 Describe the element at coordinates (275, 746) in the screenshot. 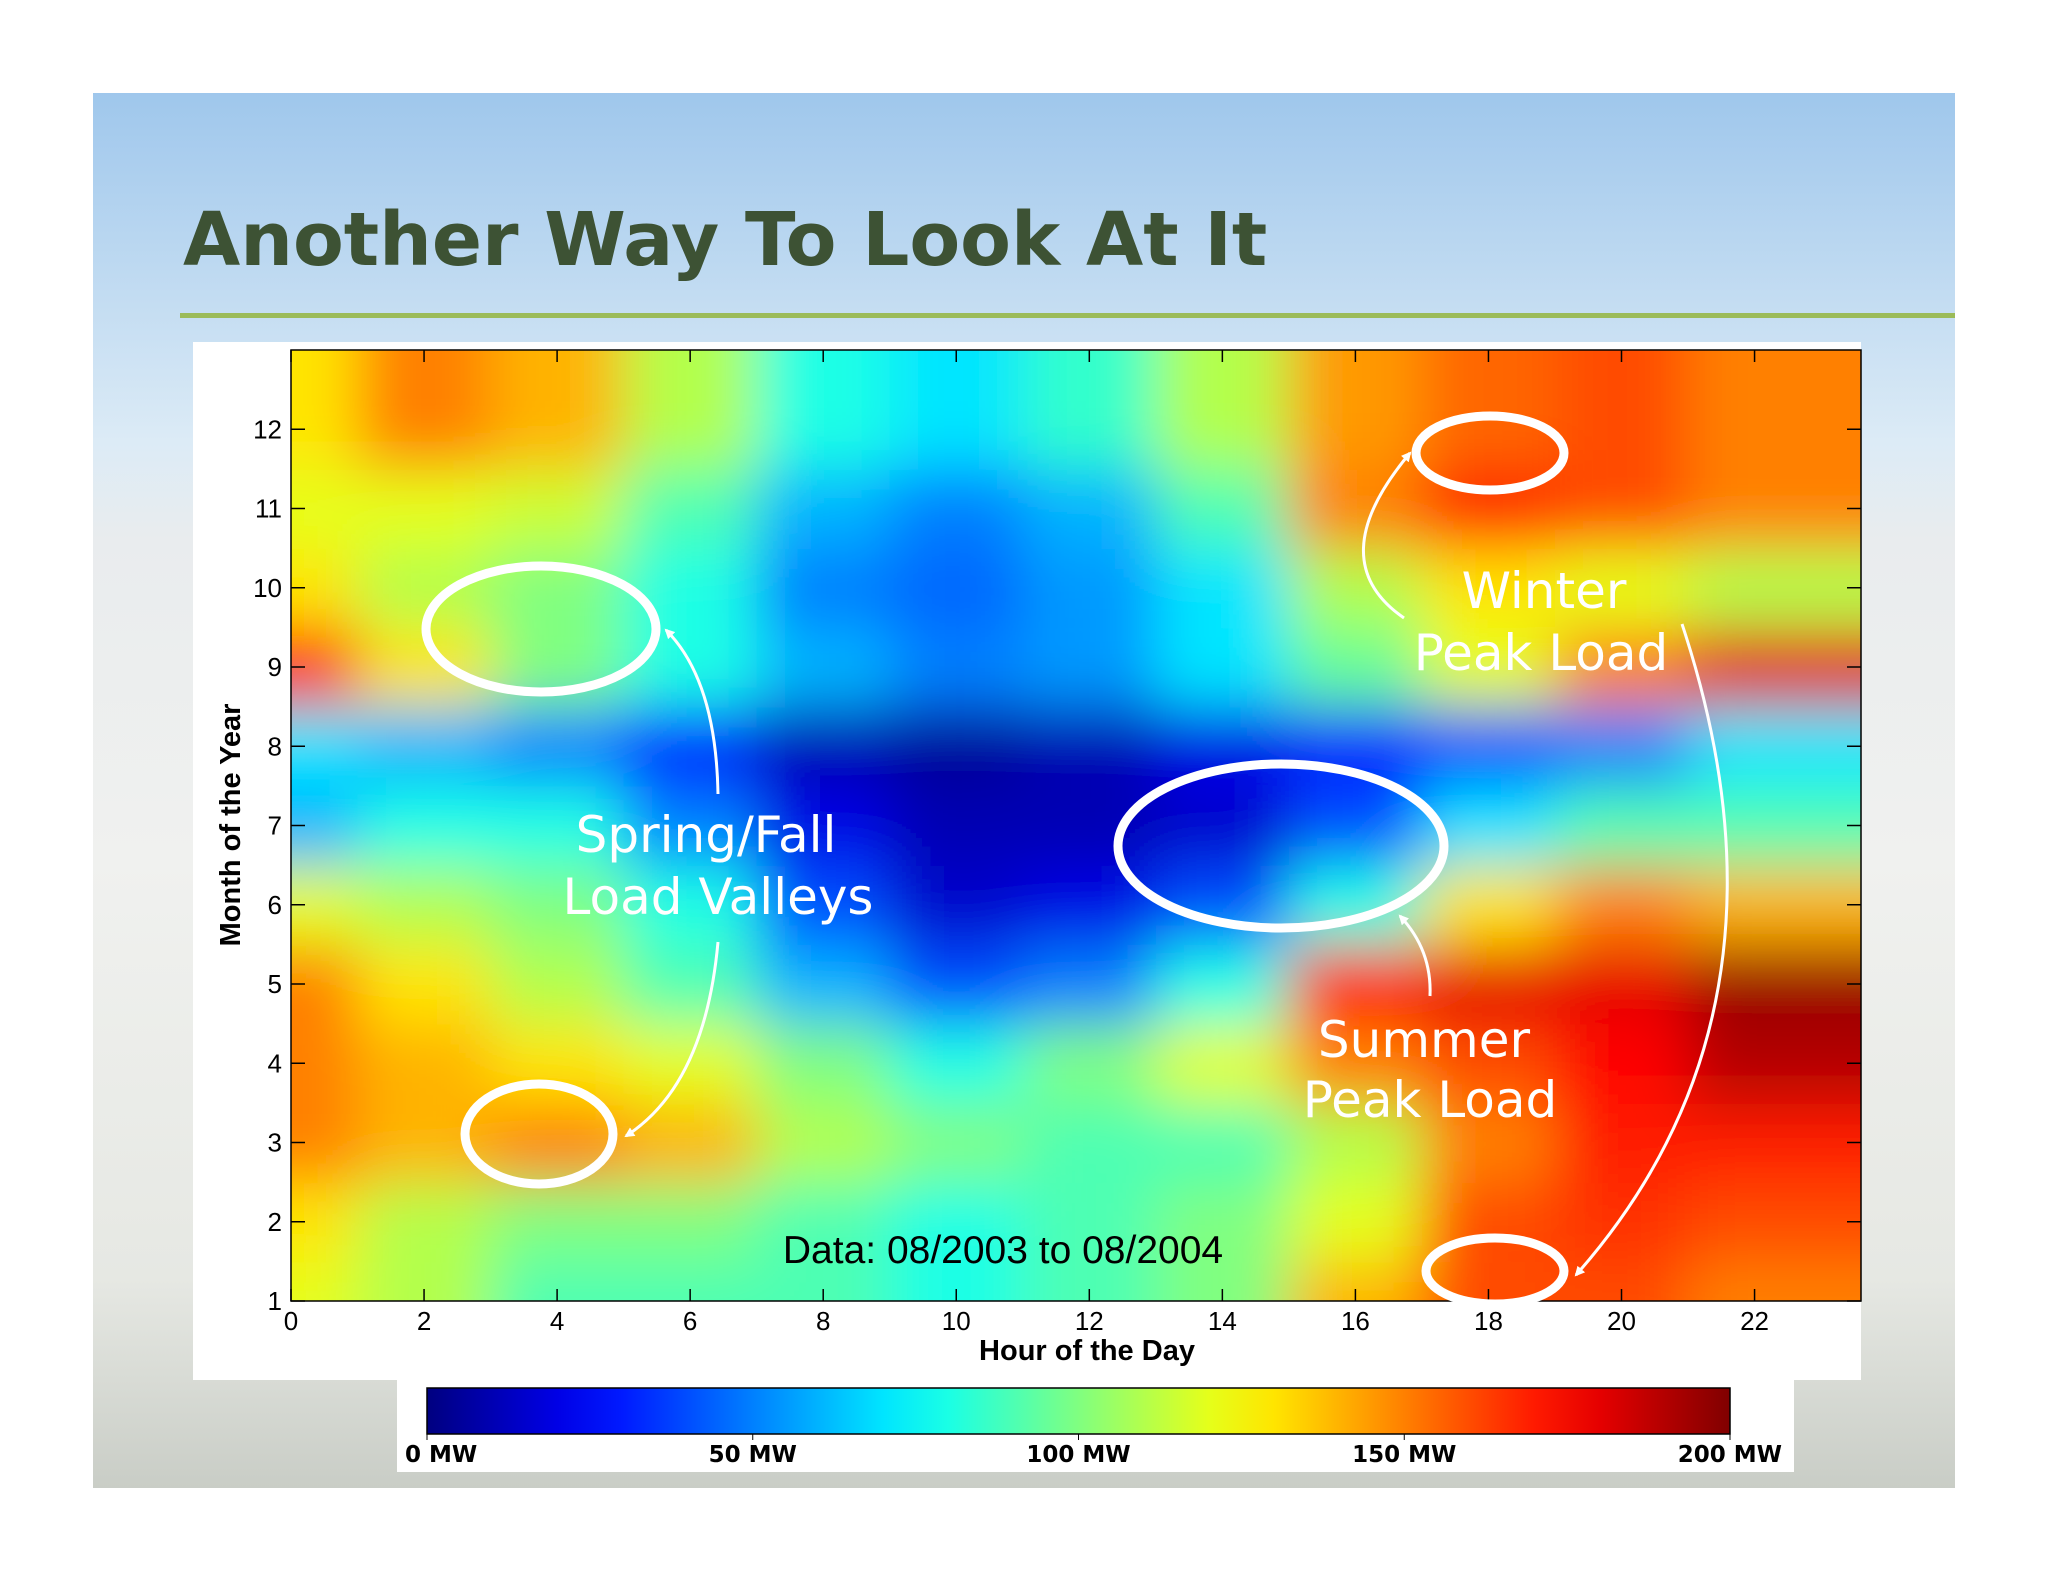

I see `y-tick-label: 8` at that location.